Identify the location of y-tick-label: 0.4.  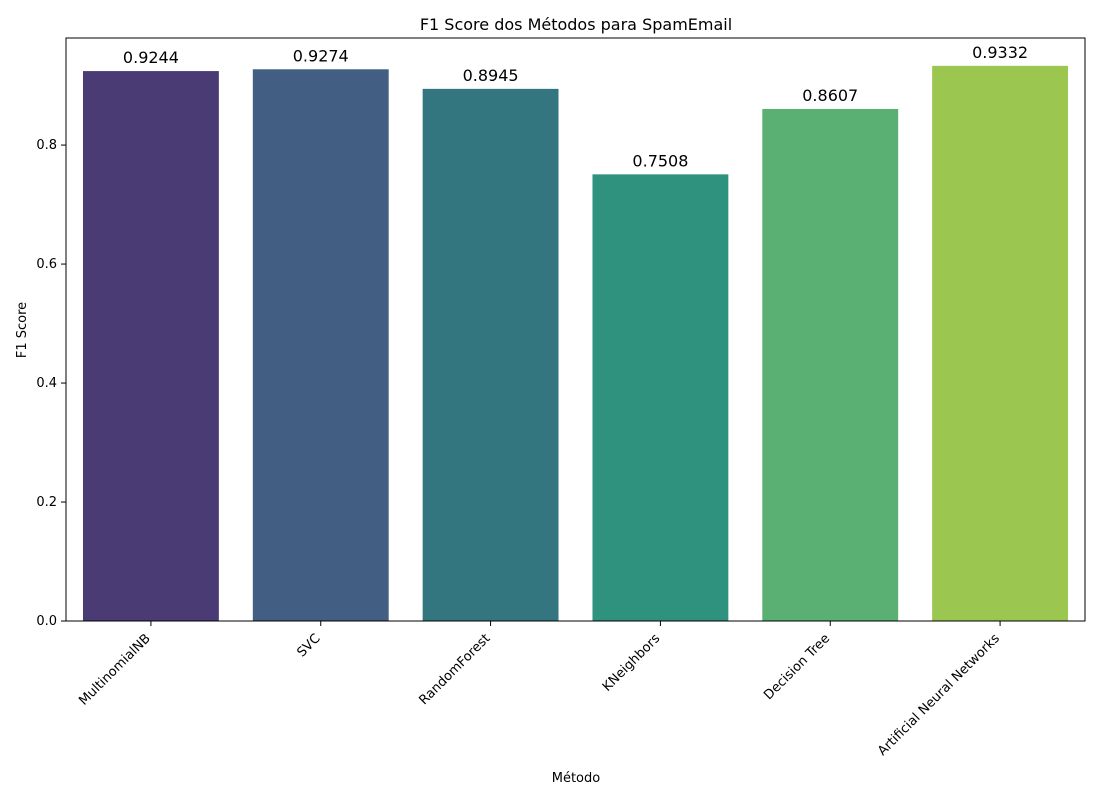
(46, 383).